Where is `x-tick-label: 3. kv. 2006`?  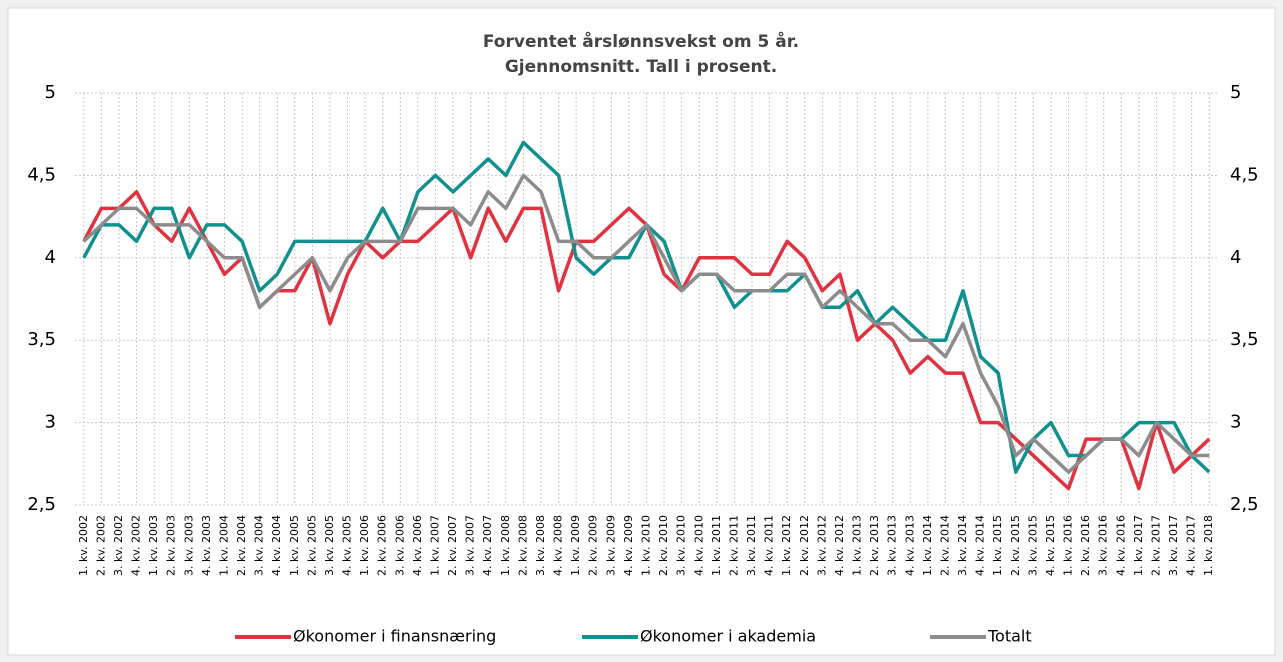
x-tick-label: 3. kv. 2006 is located at coordinates (399, 545).